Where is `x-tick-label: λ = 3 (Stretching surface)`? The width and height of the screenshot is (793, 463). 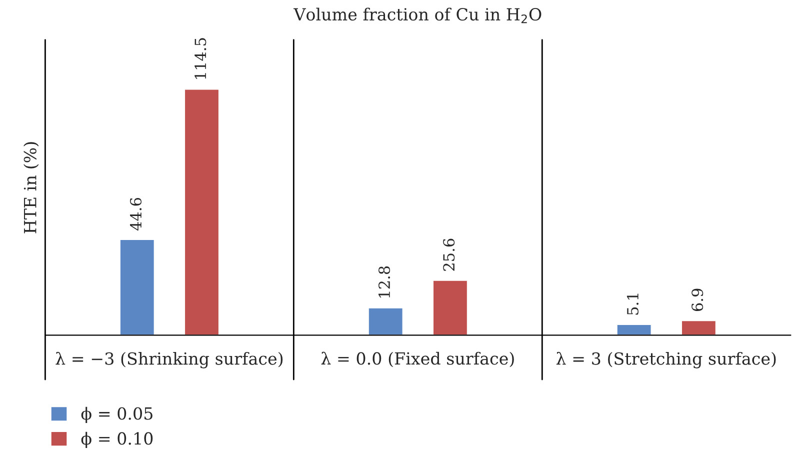 x-tick-label: λ = 3 (Stretching surface) is located at coordinates (666, 360).